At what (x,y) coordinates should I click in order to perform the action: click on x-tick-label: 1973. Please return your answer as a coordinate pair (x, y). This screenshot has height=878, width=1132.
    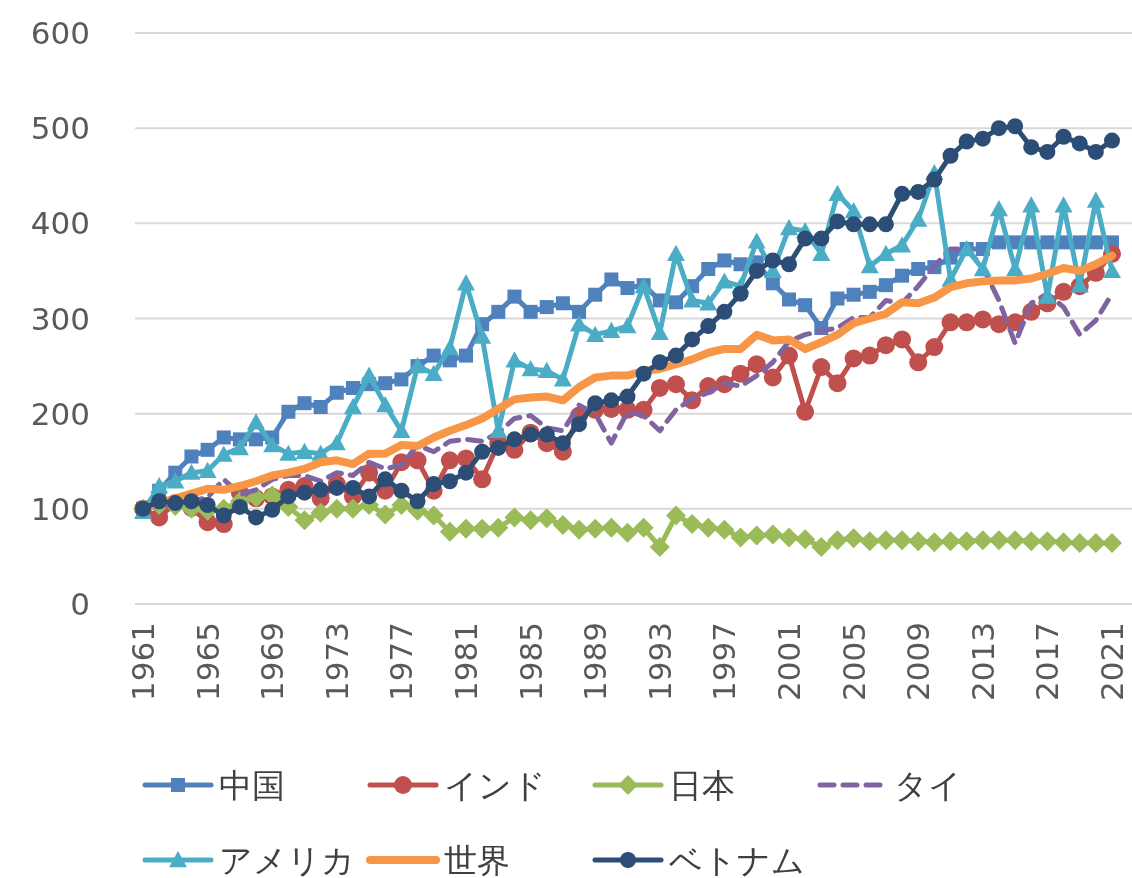
    Looking at the image, I should click on (336, 661).